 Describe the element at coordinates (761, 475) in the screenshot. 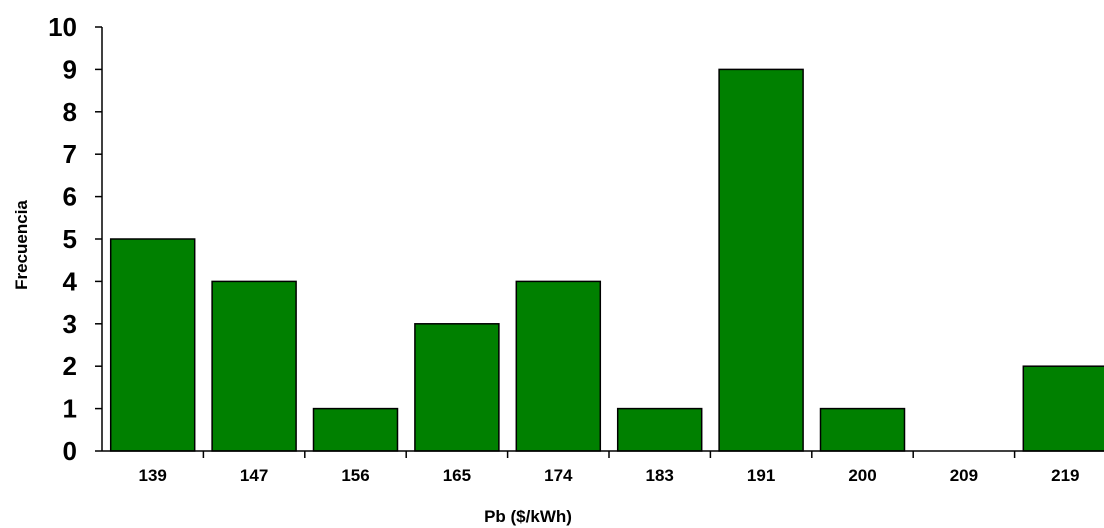

I see `x-tick-label: 191` at that location.